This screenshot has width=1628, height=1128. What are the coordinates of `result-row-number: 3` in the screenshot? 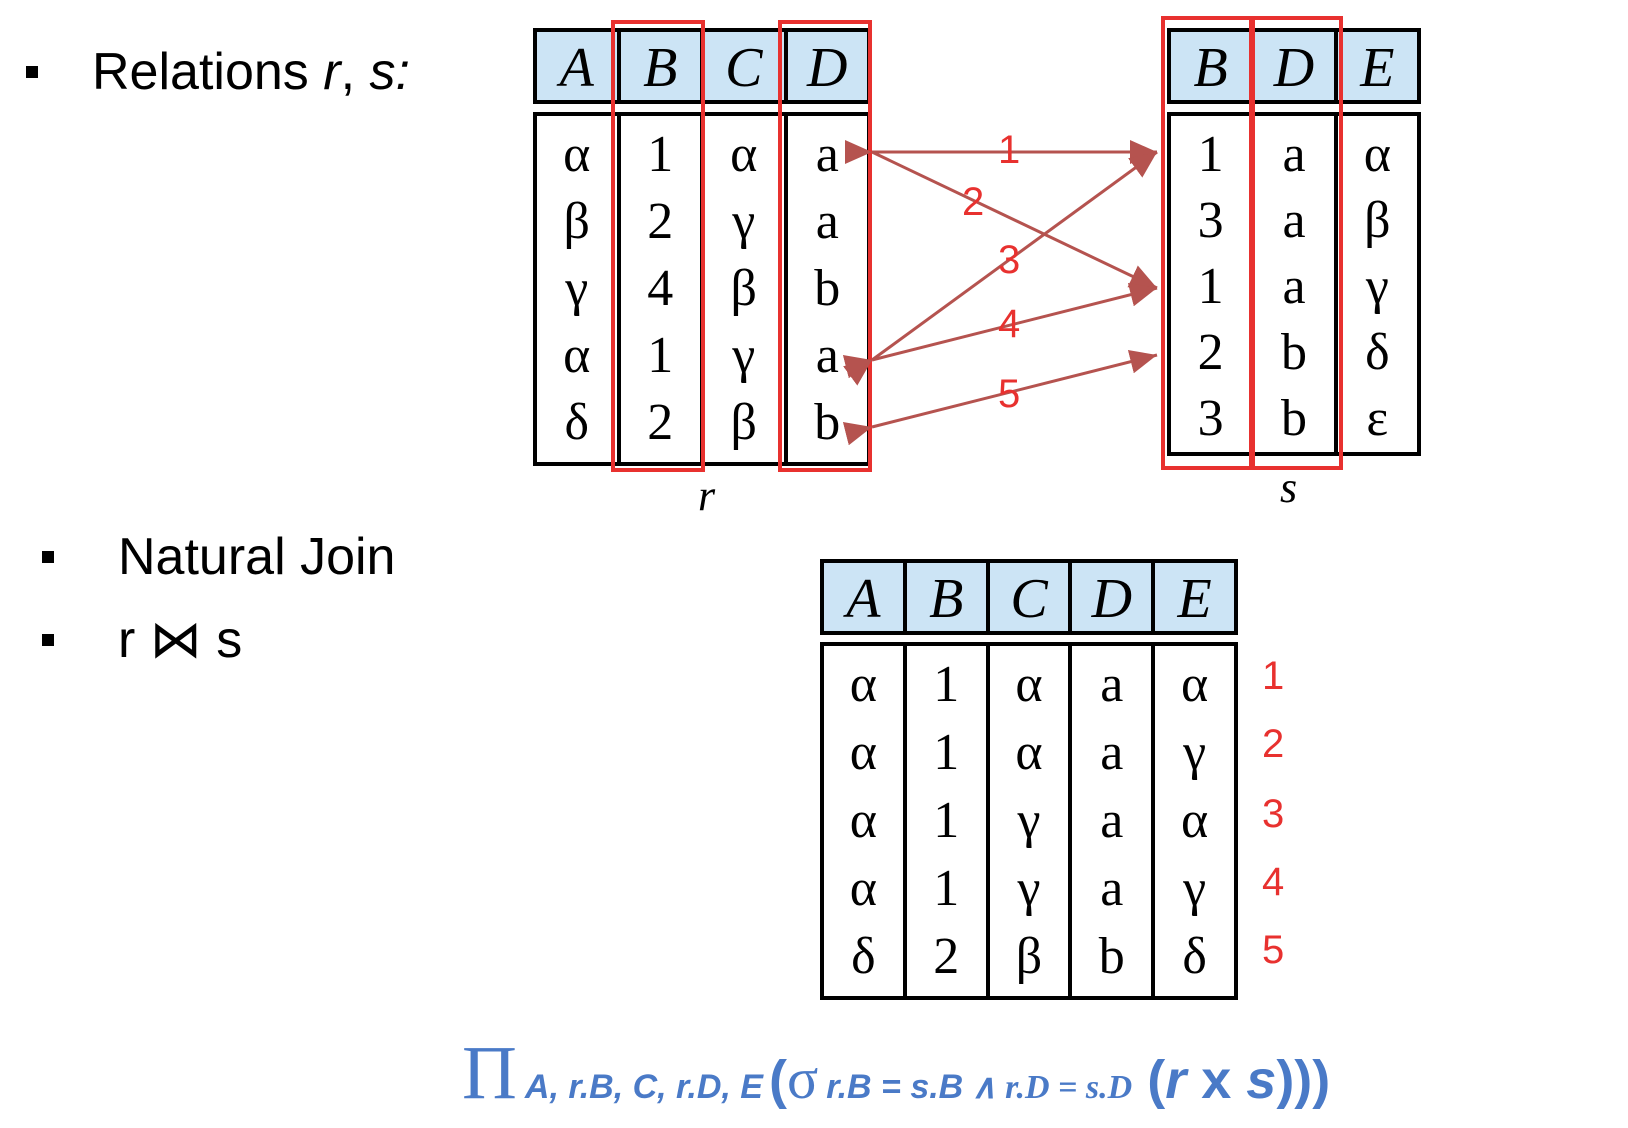 It's located at (1273, 814).